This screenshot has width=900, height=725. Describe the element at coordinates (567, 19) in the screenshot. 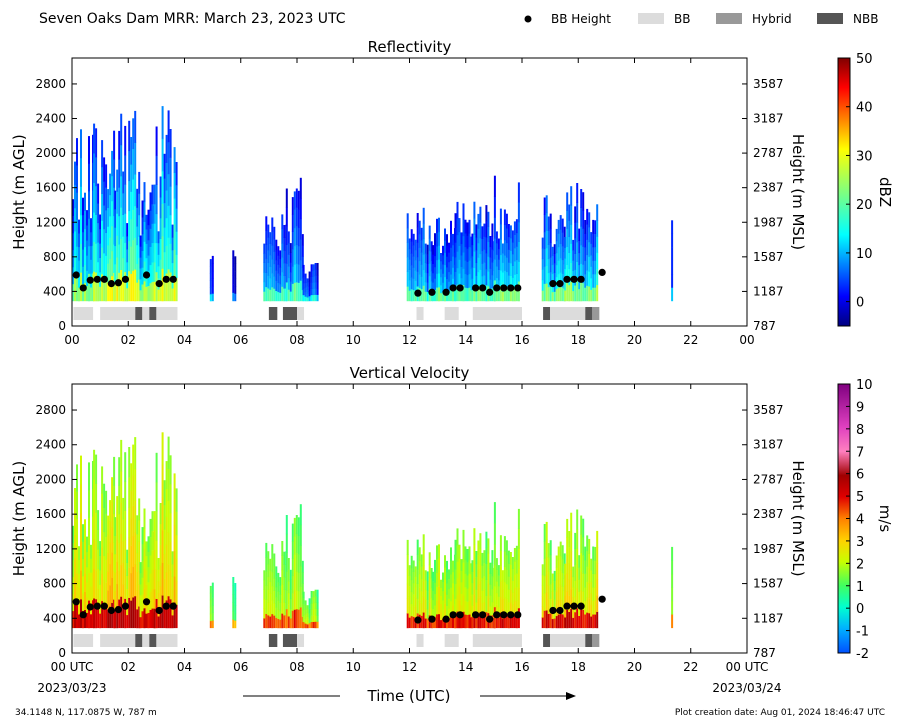

I see `legend-entry: BB Height` at that location.